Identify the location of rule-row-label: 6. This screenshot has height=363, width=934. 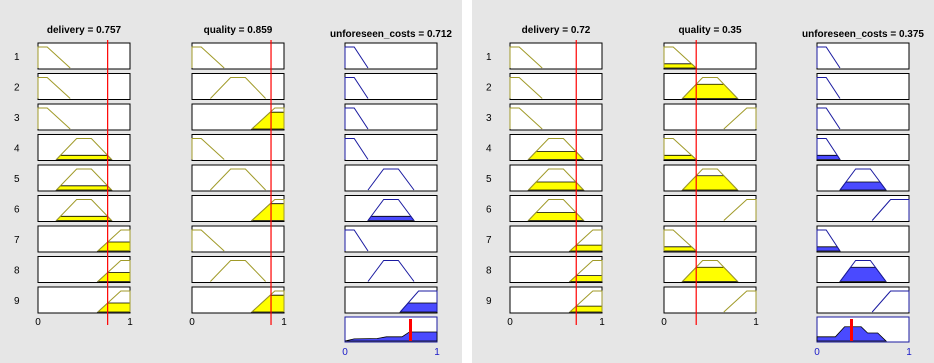
(17, 210).